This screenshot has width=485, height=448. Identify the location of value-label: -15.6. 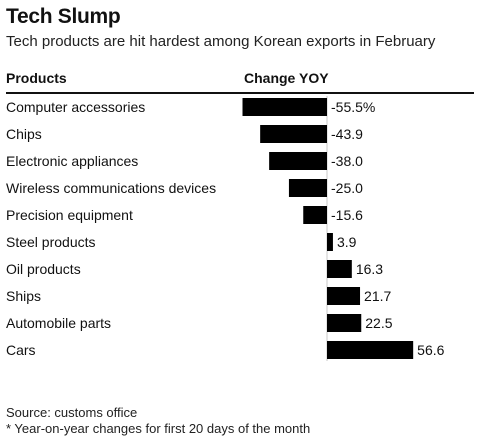
(347, 215).